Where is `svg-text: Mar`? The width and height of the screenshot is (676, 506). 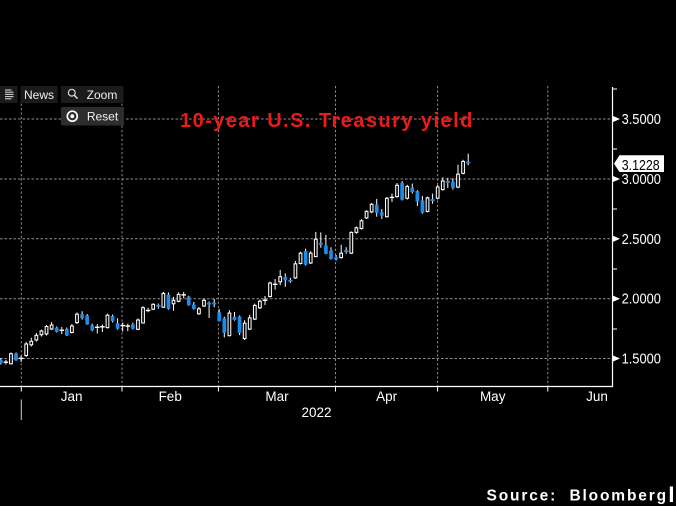 svg-text: Mar is located at coordinates (277, 396).